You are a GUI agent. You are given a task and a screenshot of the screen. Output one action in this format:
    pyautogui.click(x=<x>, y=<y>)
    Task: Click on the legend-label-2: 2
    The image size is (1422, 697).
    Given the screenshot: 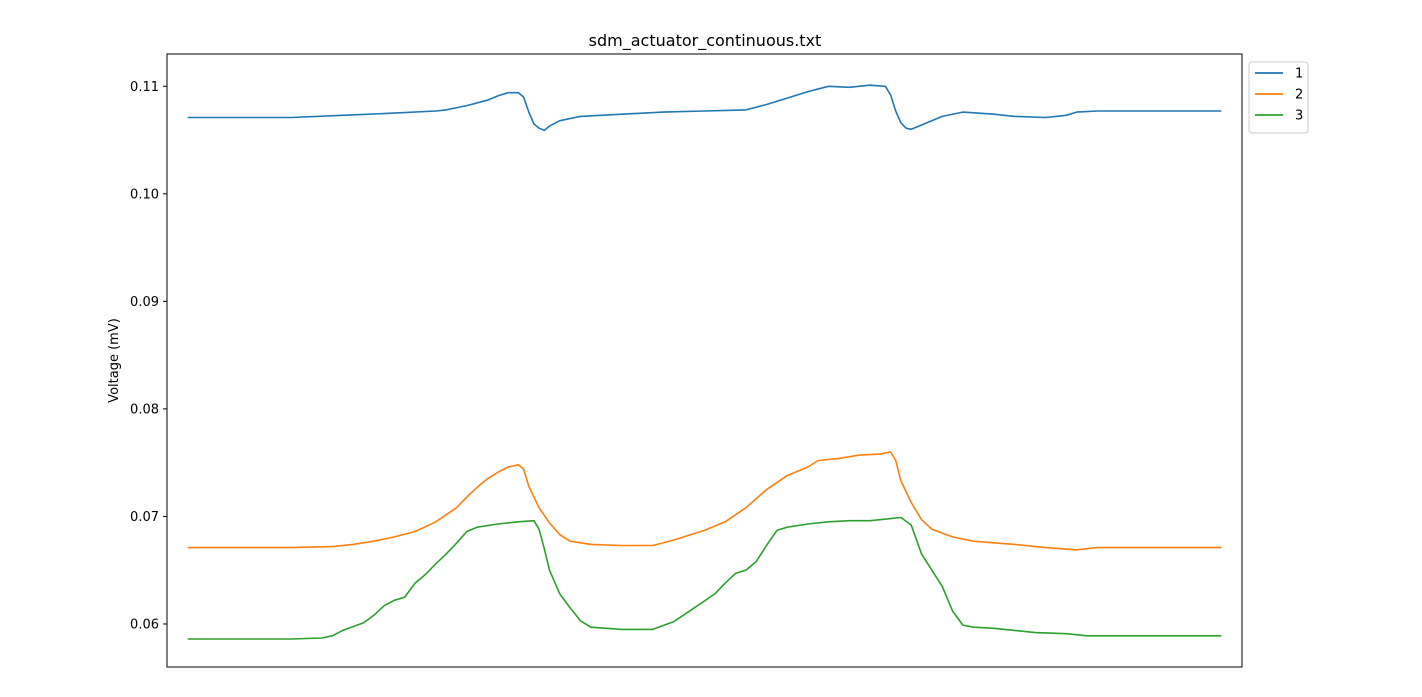 What is the action you would take?
    pyautogui.click(x=1299, y=95)
    